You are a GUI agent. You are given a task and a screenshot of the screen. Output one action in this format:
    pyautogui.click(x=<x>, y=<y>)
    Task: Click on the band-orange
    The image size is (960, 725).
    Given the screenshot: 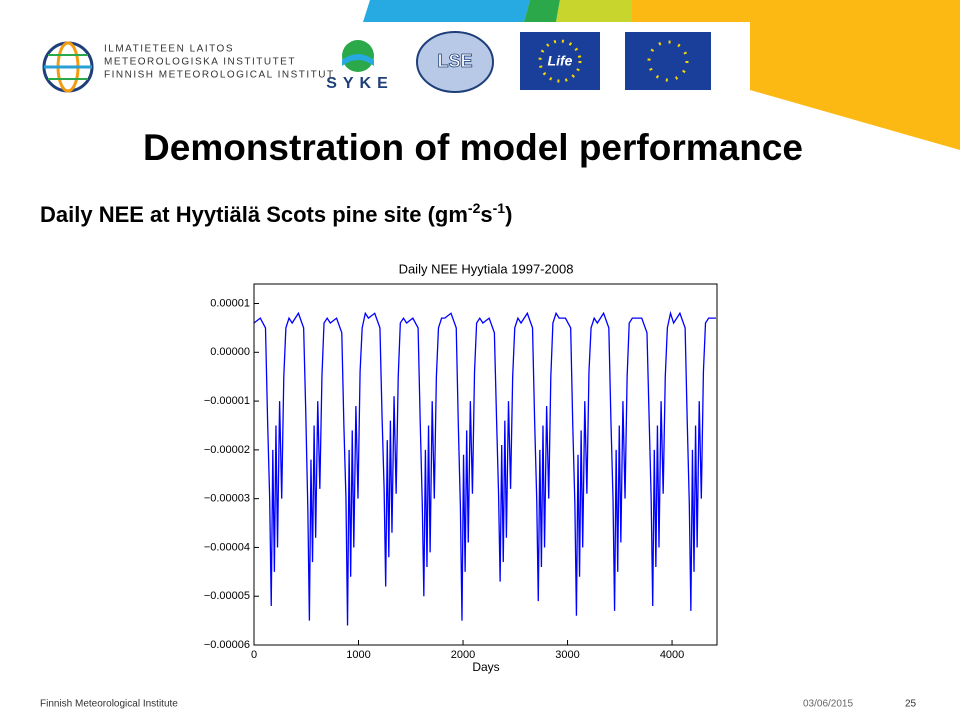 What is the action you would take?
    pyautogui.click(x=796, y=75)
    